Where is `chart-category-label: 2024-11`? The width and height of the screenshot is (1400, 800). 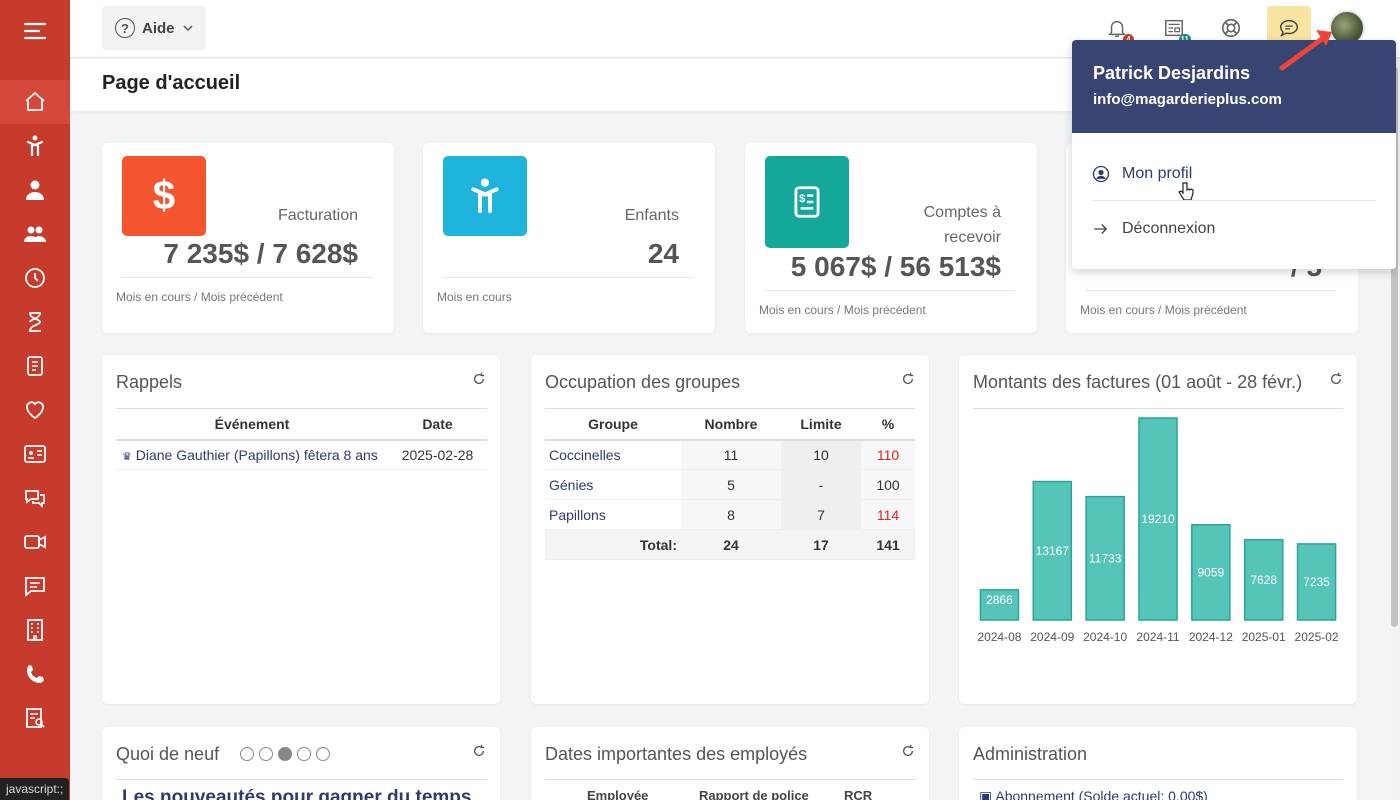
chart-category-label: 2024-11 is located at coordinates (1157, 637).